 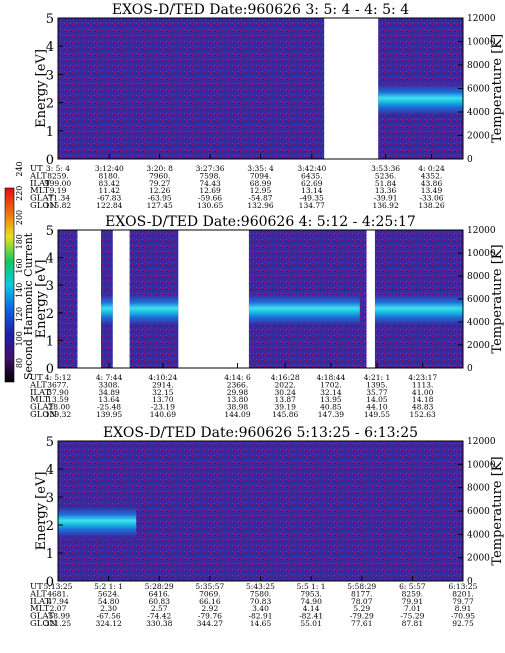 I want to click on table-cell: 30.24, so click(x=285, y=392).